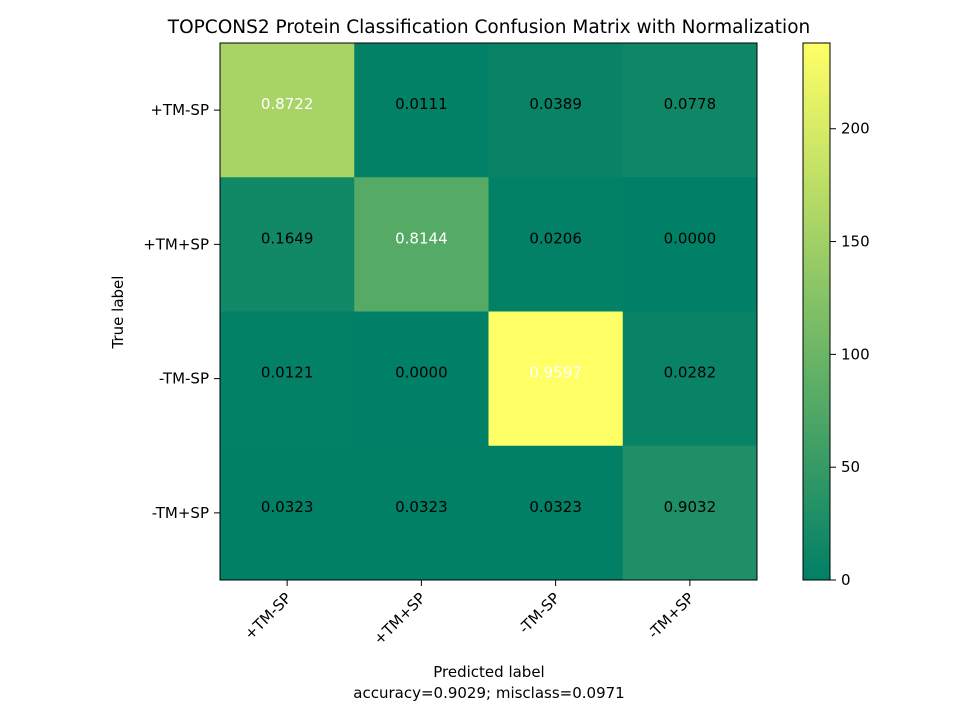  What do you see at coordinates (488, 672) in the screenshot?
I see `x-axis-label: Predicted label` at bounding box center [488, 672].